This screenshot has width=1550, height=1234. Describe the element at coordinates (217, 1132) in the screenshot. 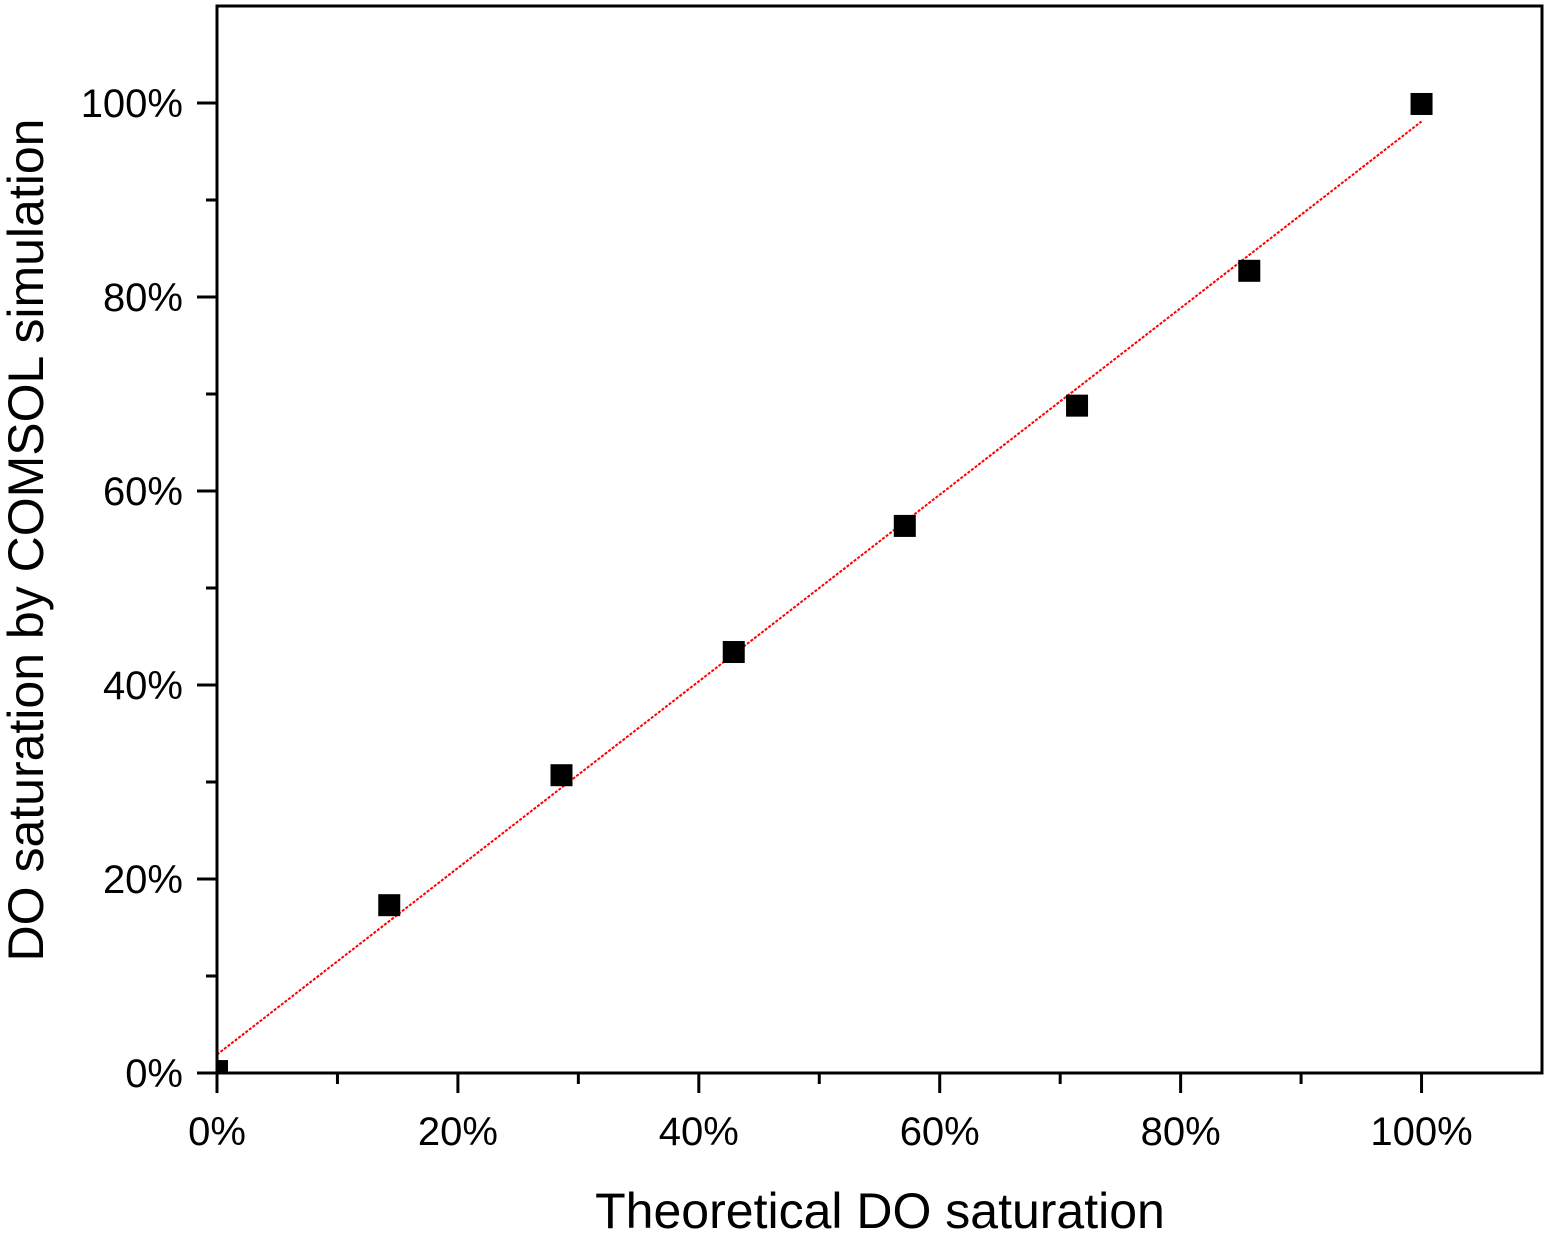

I see `x-tick-label: 0%` at that location.